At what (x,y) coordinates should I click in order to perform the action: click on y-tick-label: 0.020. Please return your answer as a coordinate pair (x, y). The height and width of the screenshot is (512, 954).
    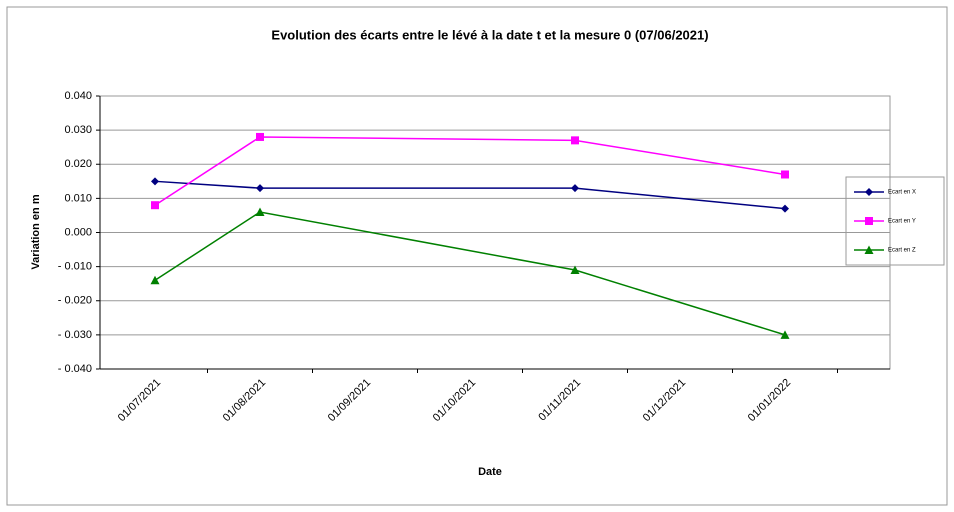
    Looking at the image, I should click on (78, 164).